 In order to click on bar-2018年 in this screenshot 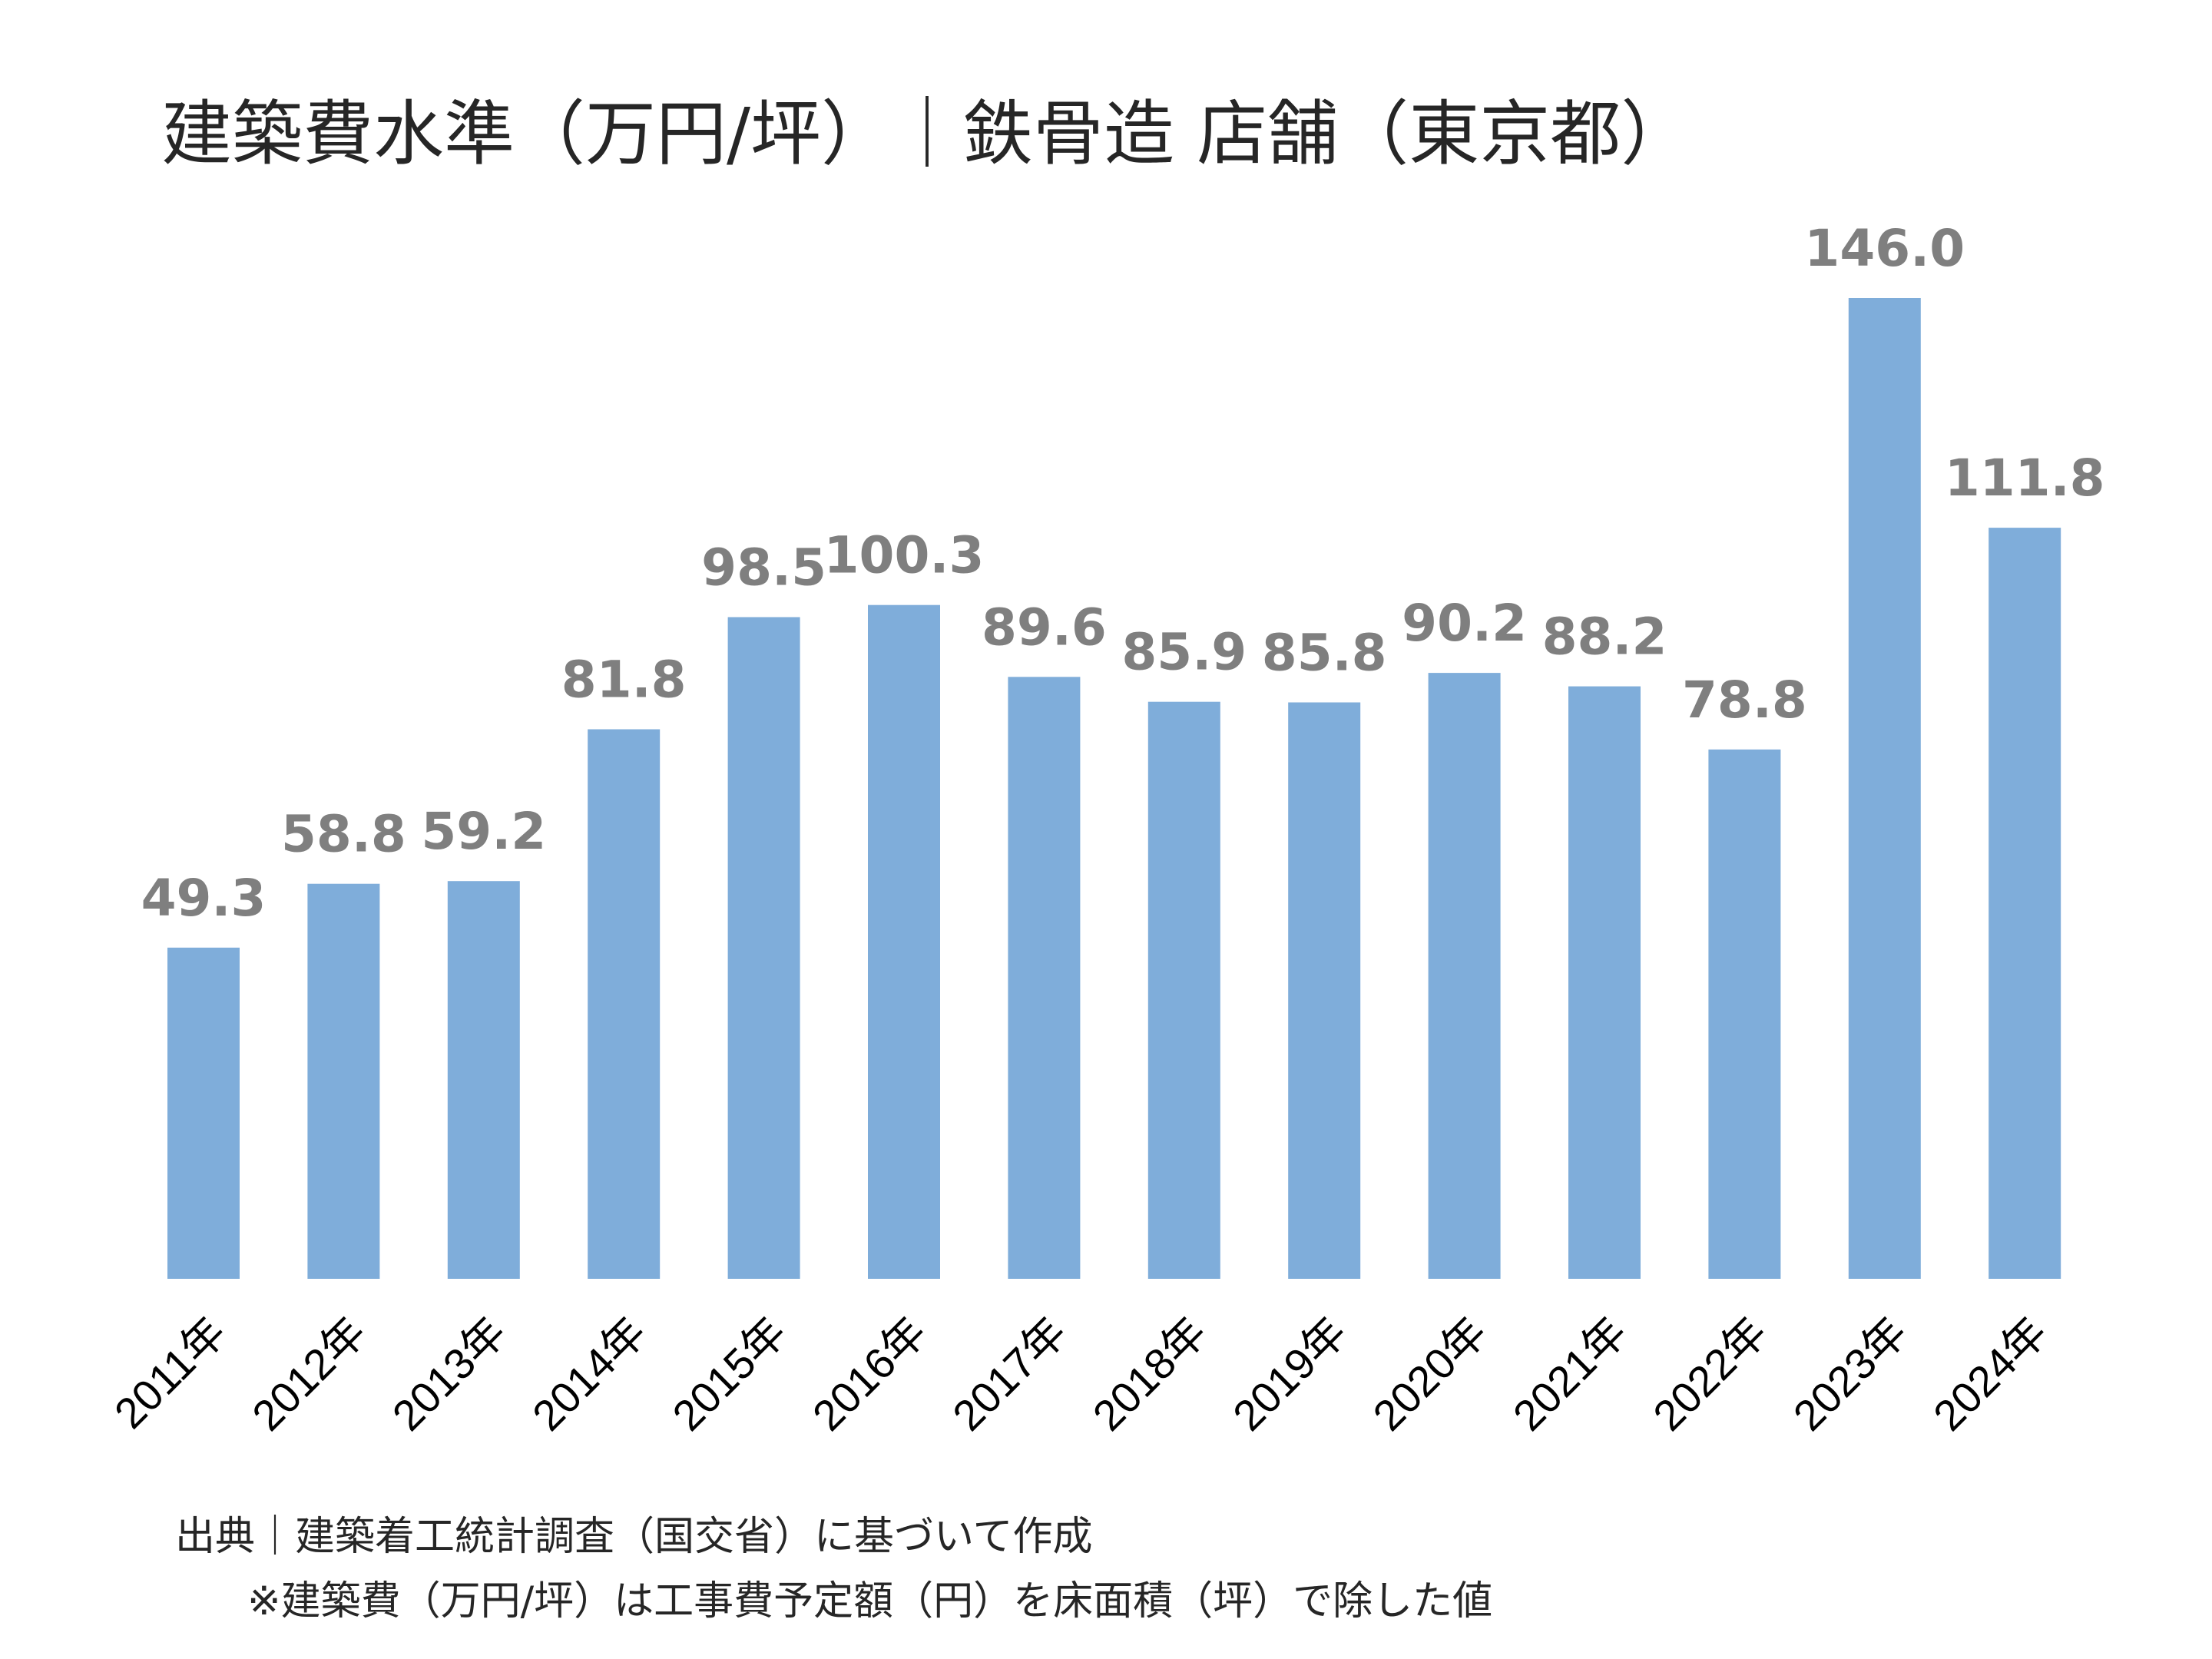, I will do `click(1183, 990)`.